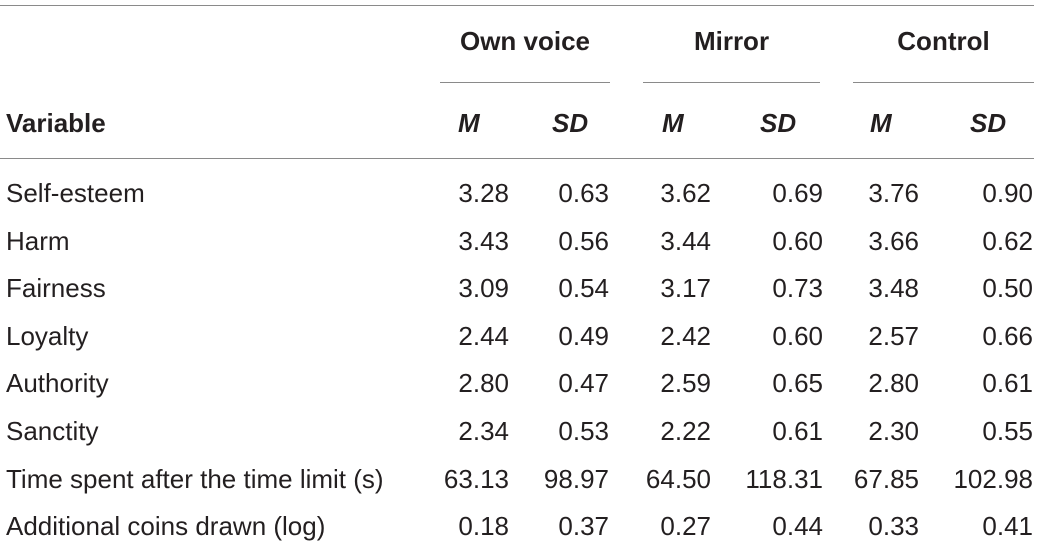  I want to click on row-label: Additional coins drawn (log), so click(166, 526).